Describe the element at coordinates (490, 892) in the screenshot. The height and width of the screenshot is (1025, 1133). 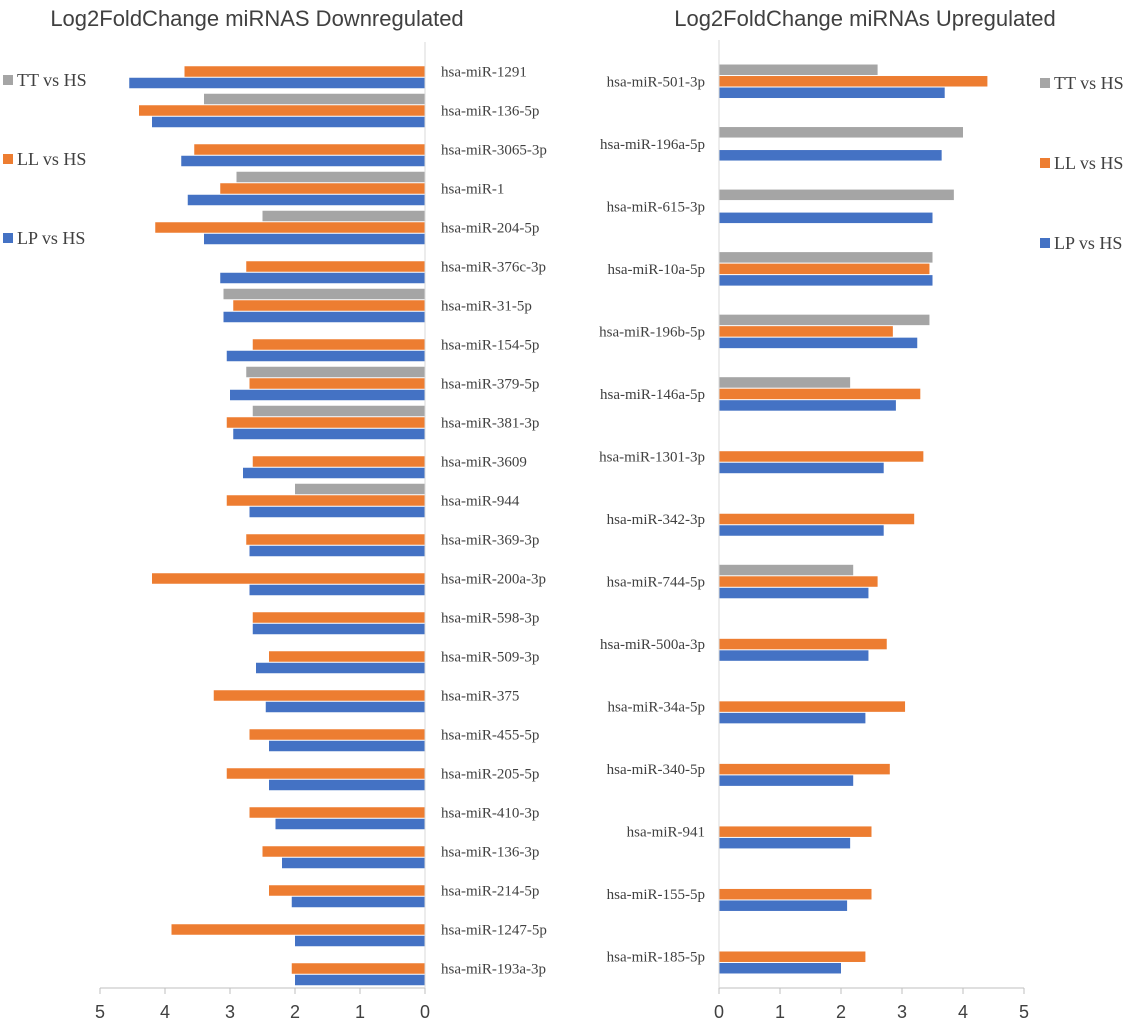
I see `category-label-hsa-mir-214-5p: hsa-miR-214-5p` at that location.